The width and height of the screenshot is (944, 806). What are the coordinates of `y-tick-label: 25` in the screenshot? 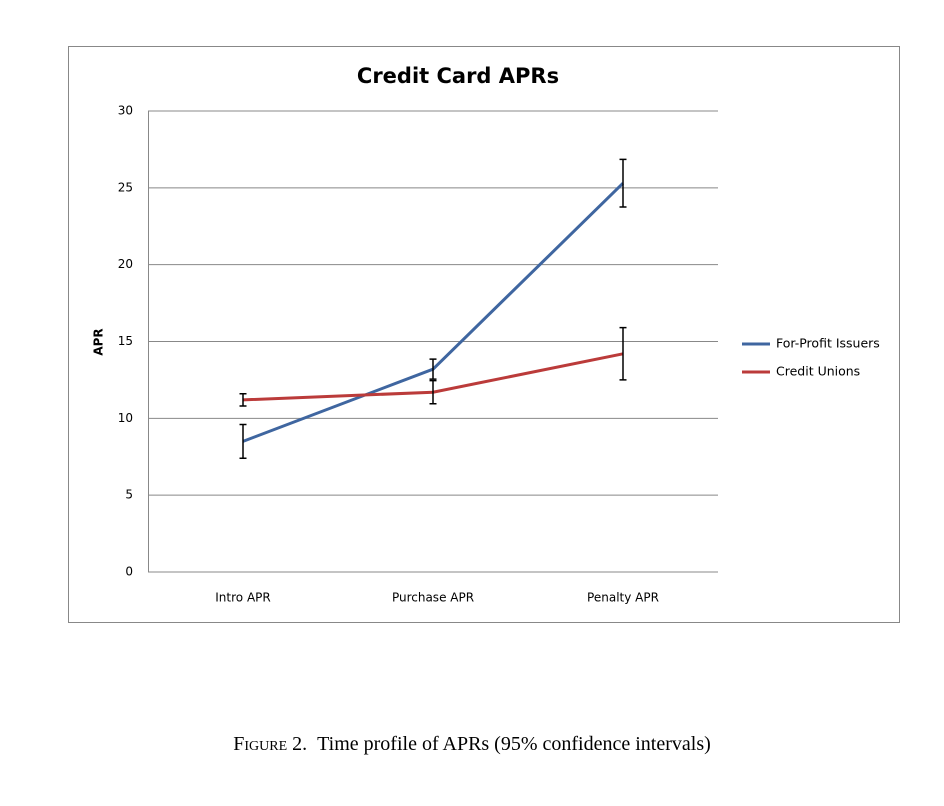 It's located at (125, 187).